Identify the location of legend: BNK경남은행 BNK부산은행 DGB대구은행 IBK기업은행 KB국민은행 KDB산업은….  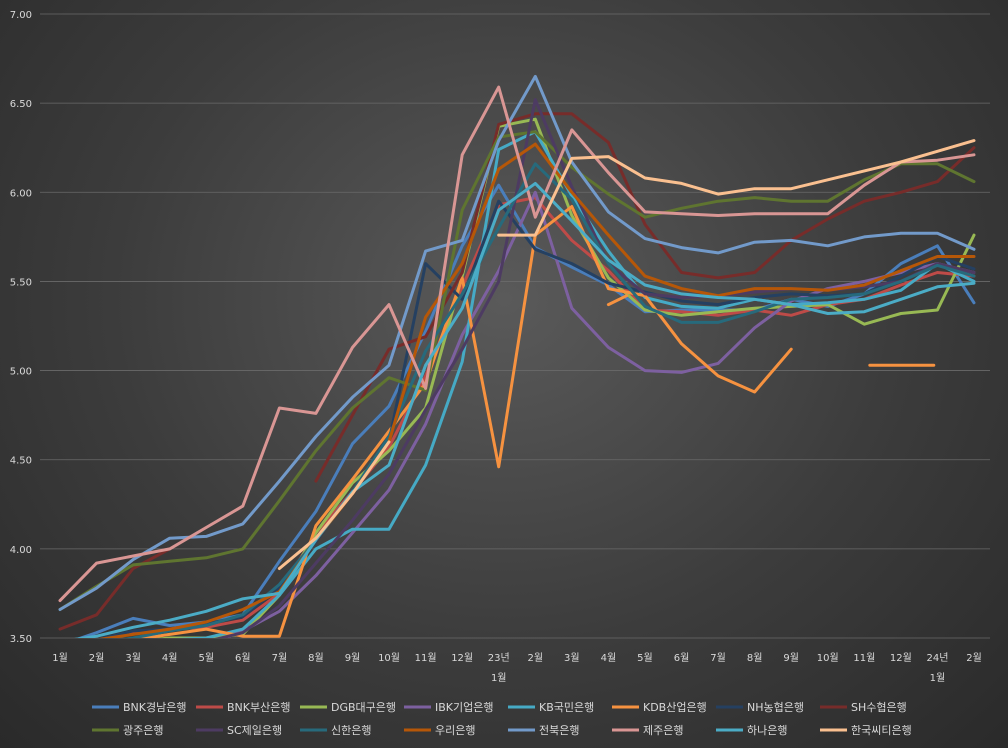
(502, 719).